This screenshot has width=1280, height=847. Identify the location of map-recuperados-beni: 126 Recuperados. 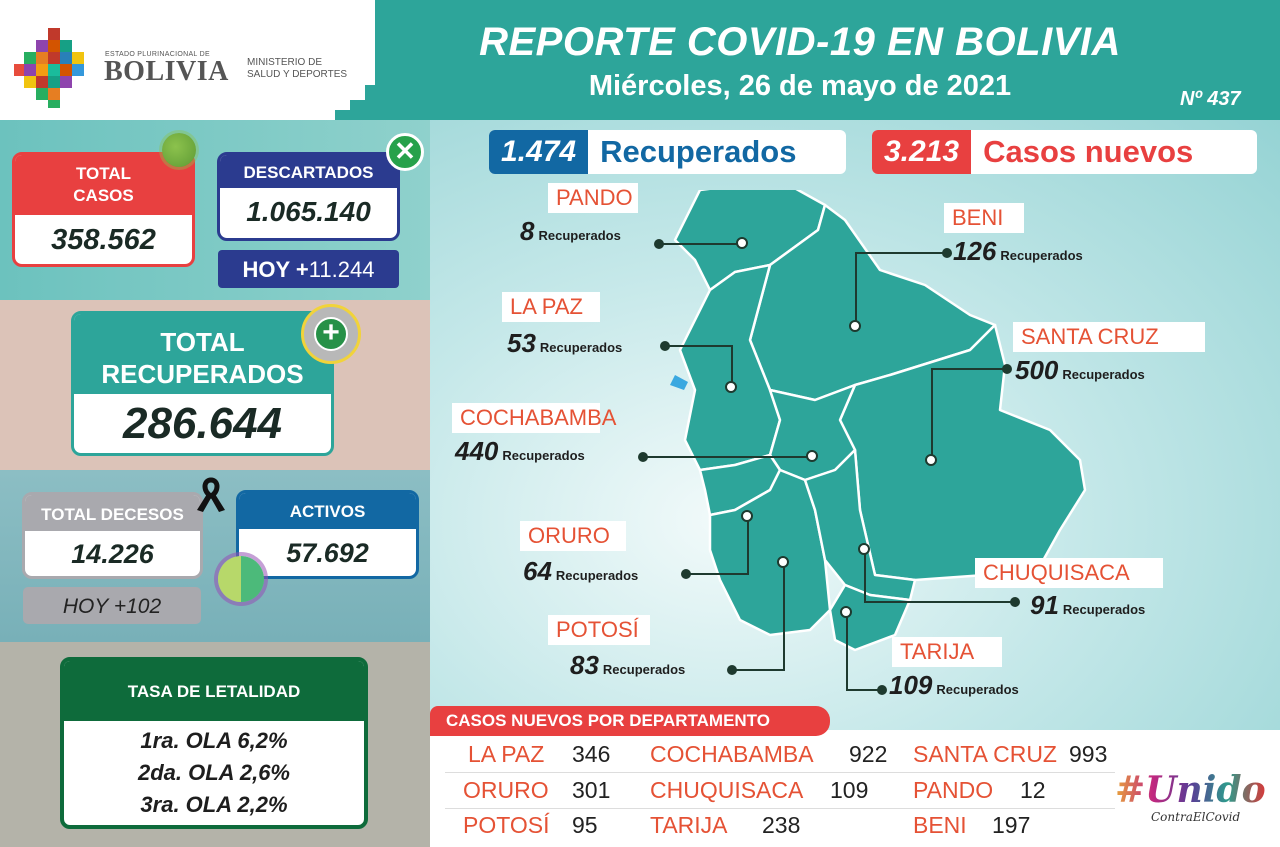
(1018, 251).